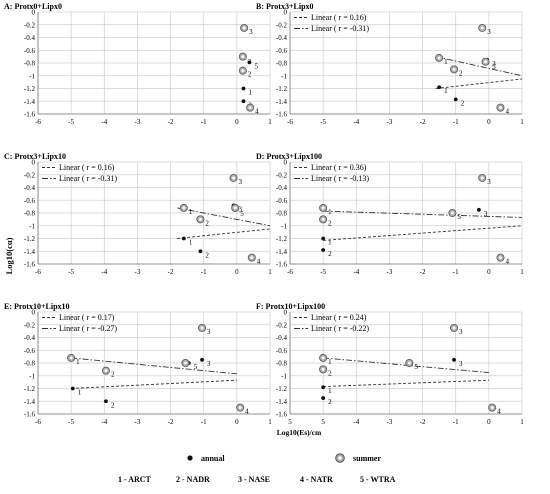  I want to click on legend-label: Linear ( r = 0.24), so click(339, 317).